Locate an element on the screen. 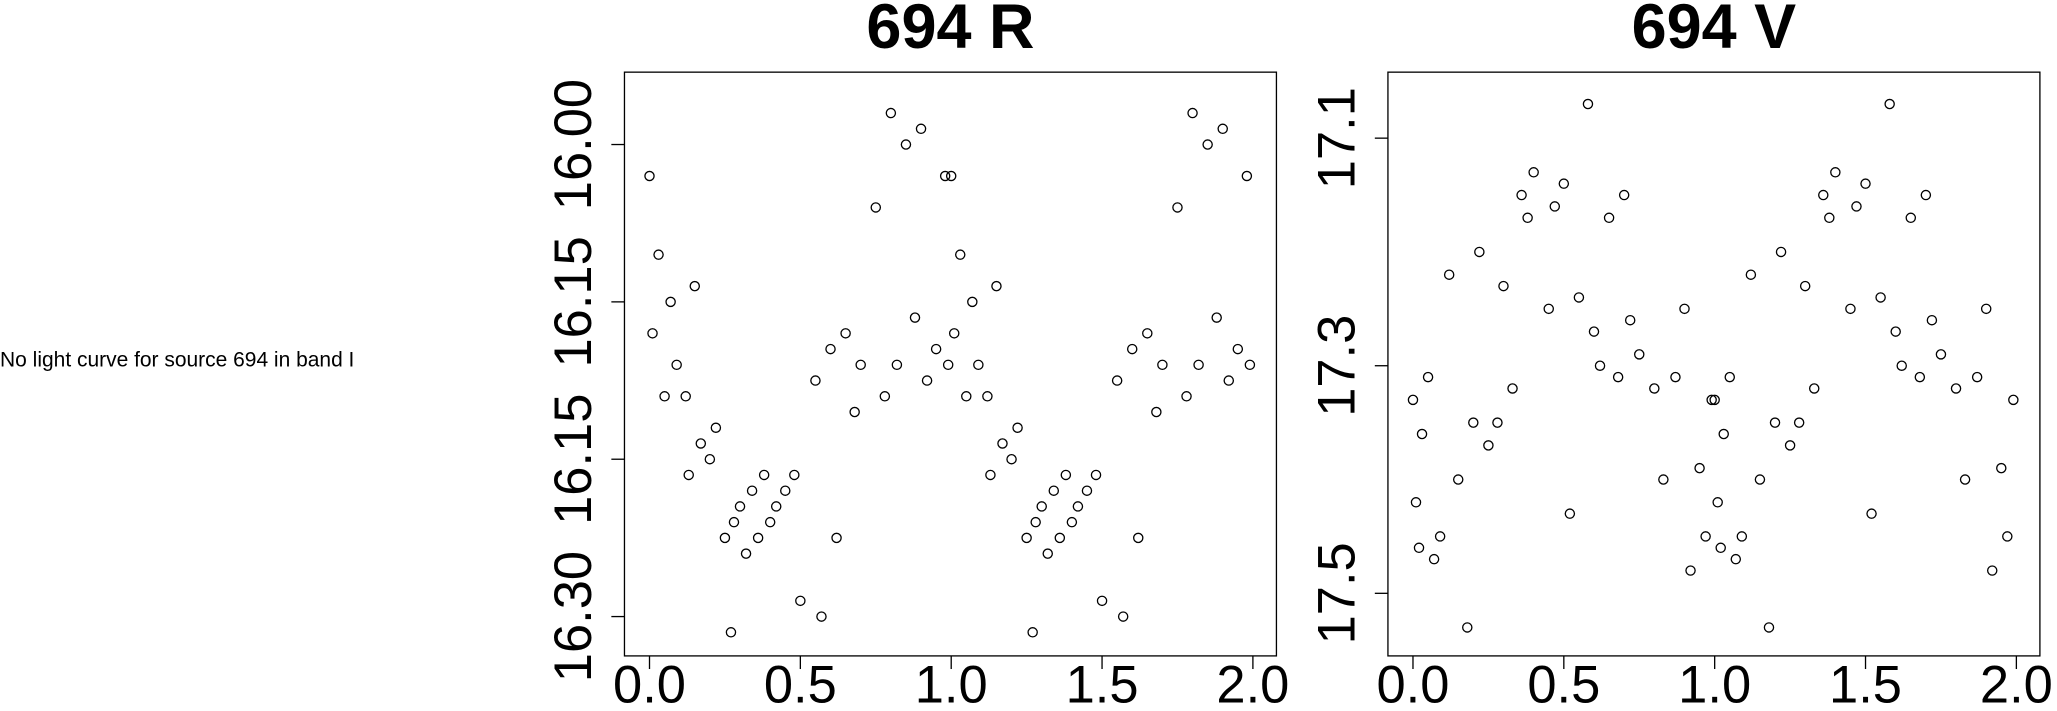 This screenshot has width=2057, height=711. y-tick-label: 16.30 is located at coordinates (574, 616).